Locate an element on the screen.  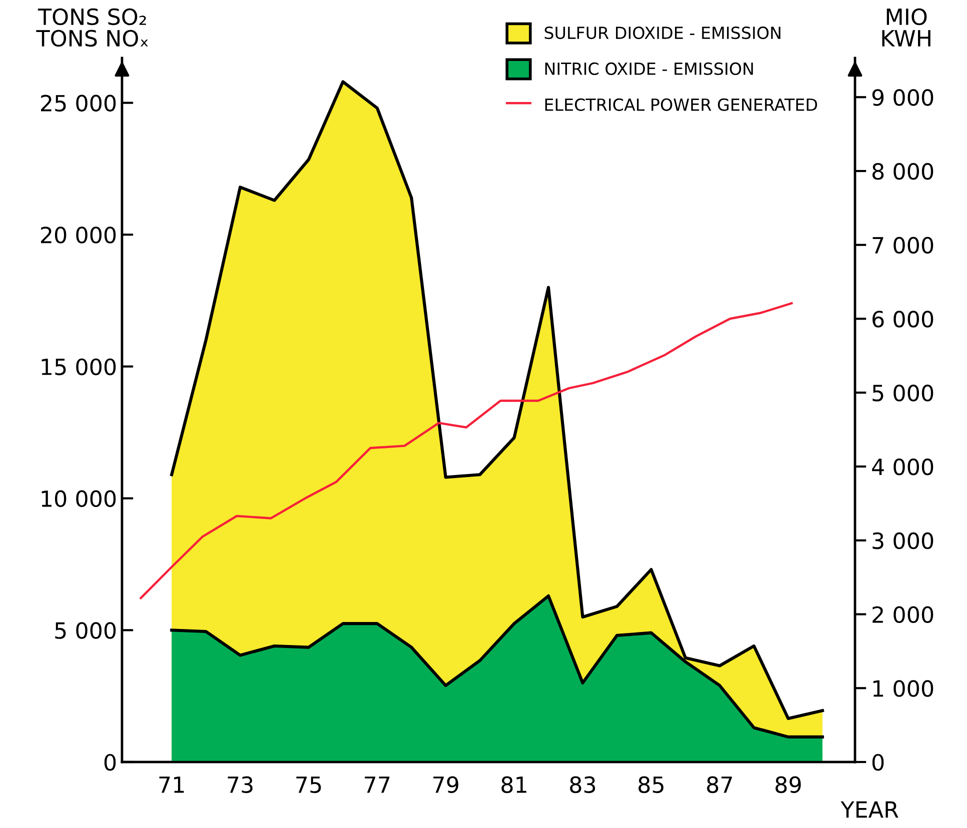
y2-axis-title: MIO KWH is located at coordinates (906, 27).